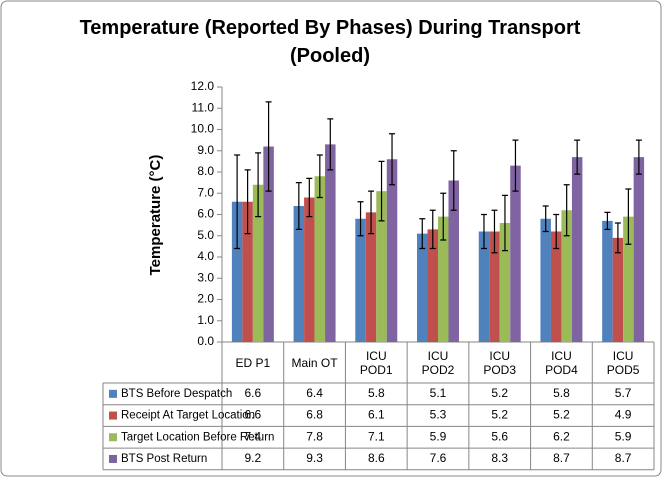 The height and width of the screenshot is (477, 662). I want to click on category-cell: ICU POD2, so click(438, 362).